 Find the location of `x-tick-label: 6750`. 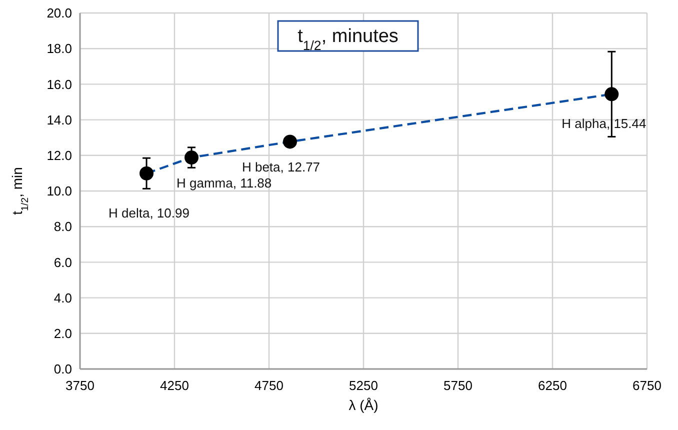

x-tick-label: 6750 is located at coordinates (647, 385).